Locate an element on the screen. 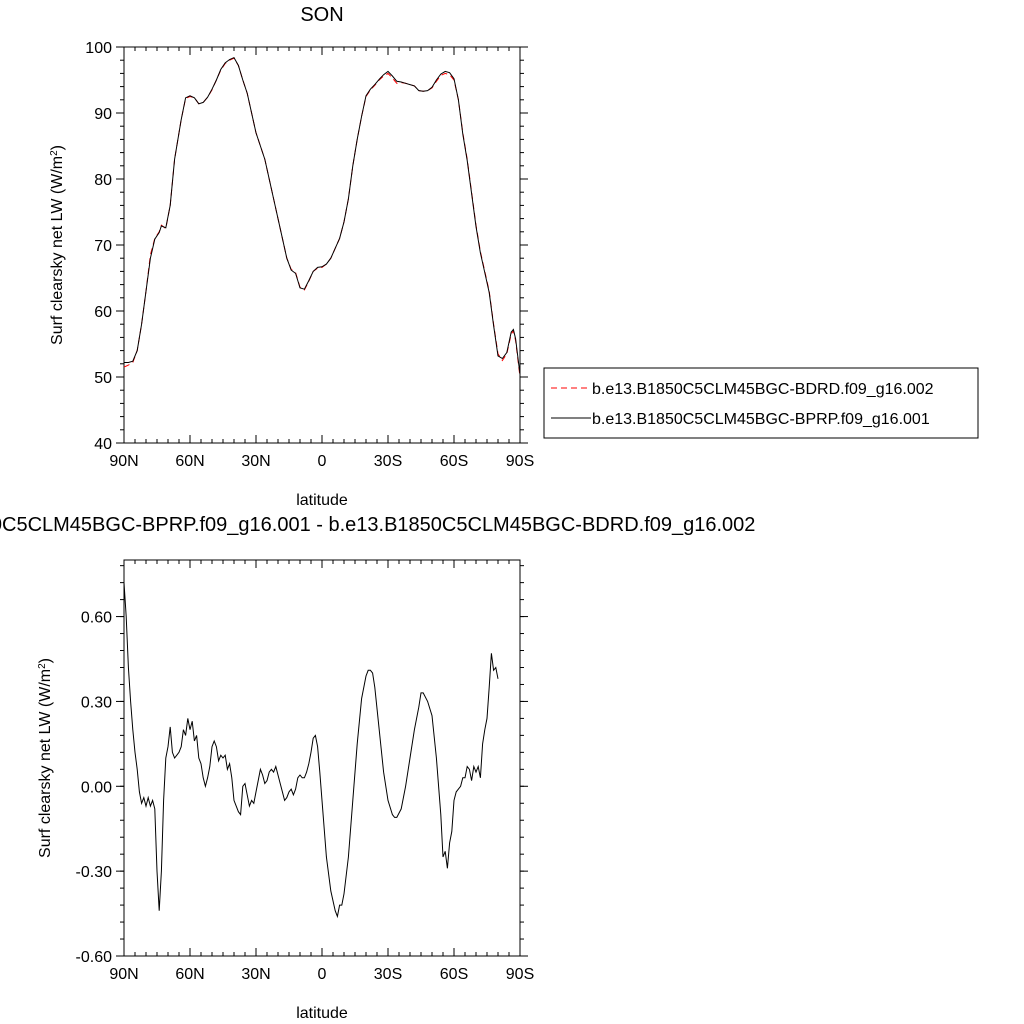 The image size is (1024, 1024). bottom-x-tick-label: 90N is located at coordinates (123, 974).